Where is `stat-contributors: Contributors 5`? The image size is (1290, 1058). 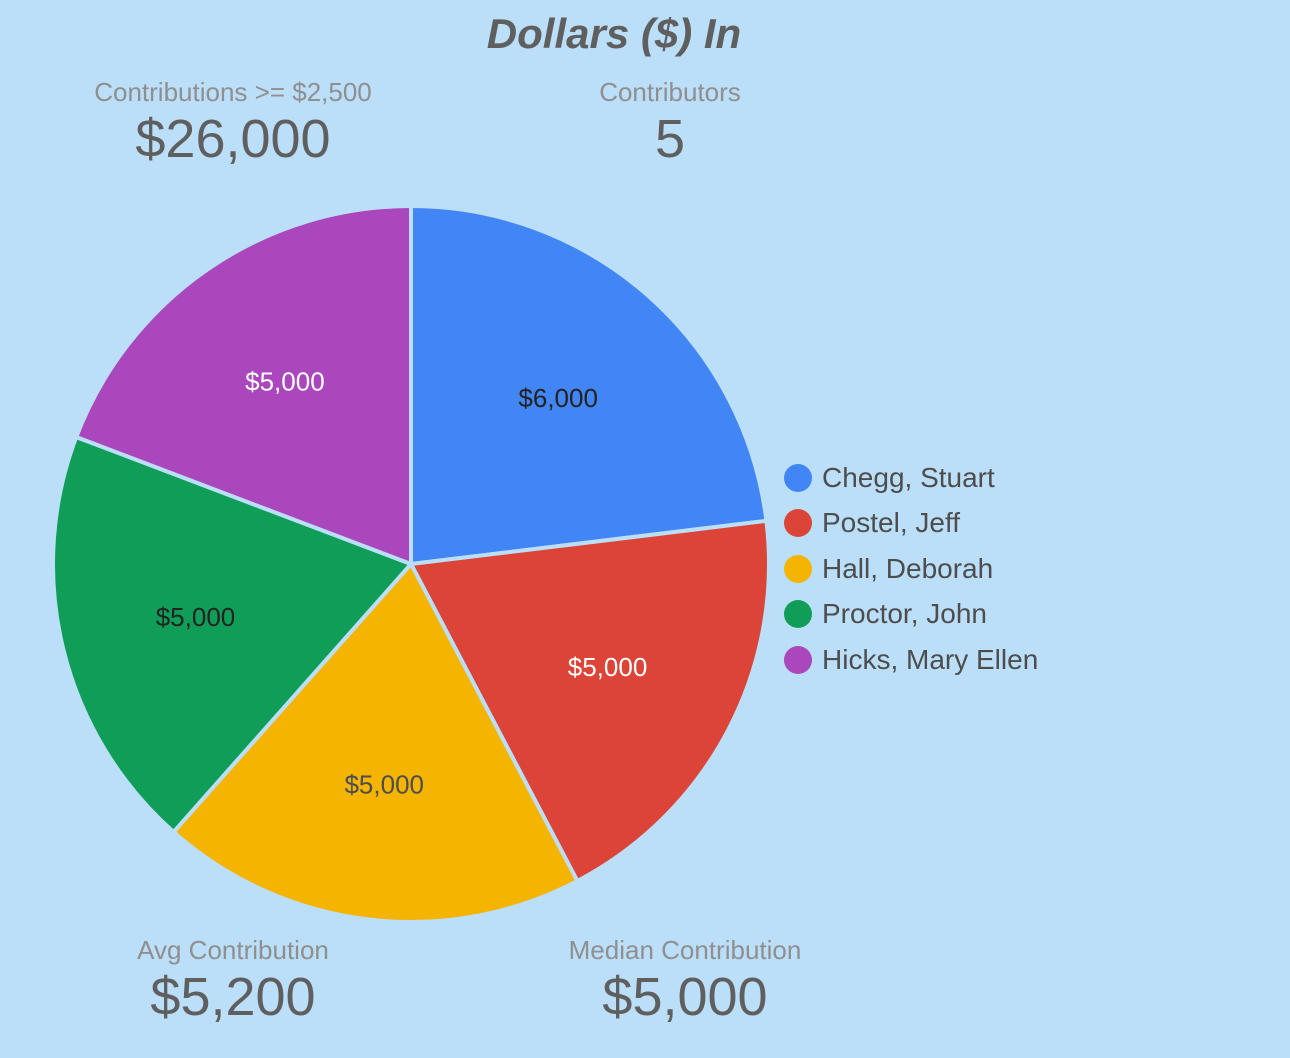 stat-contributors: Contributors 5 is located at coordinates (670, 123).